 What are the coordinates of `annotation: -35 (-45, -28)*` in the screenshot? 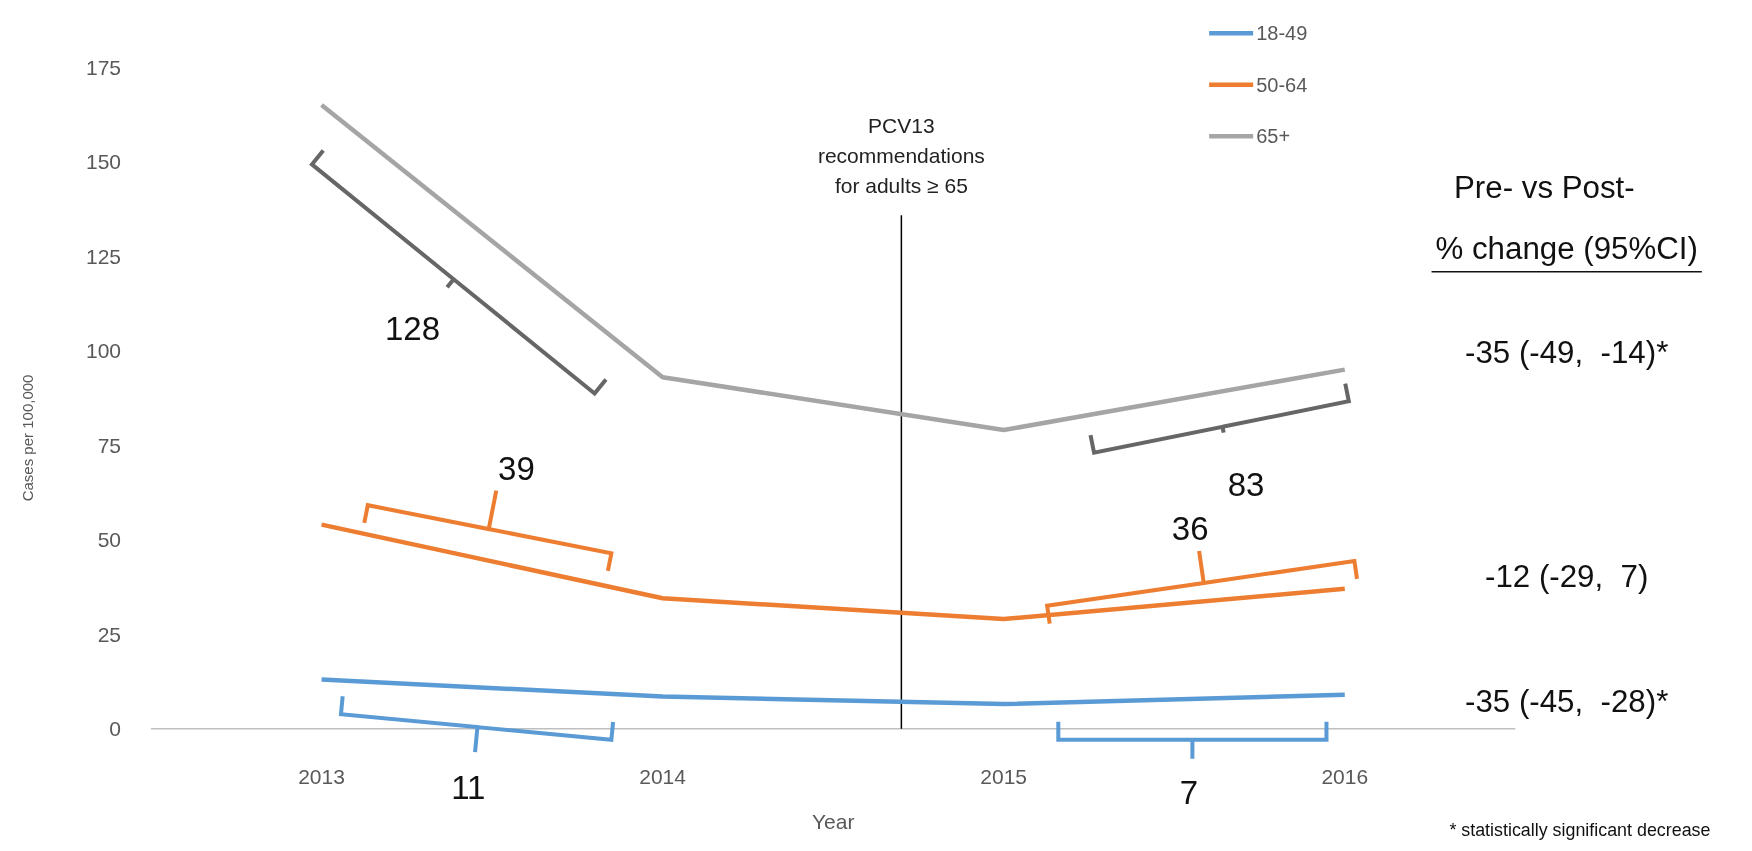 It's located at (1567, 701).